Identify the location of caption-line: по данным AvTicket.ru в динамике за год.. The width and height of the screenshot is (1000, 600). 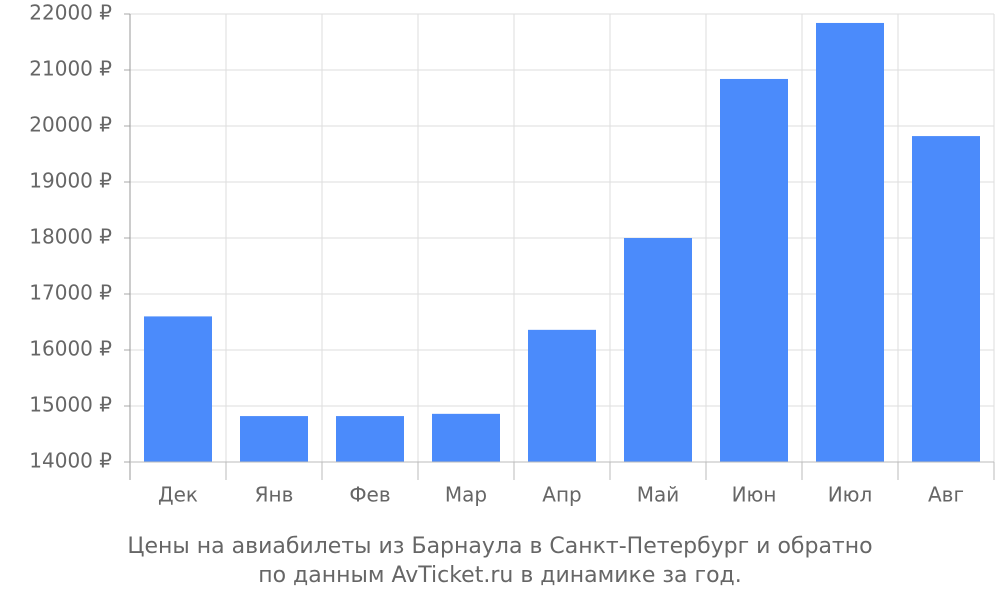
(500, 575).